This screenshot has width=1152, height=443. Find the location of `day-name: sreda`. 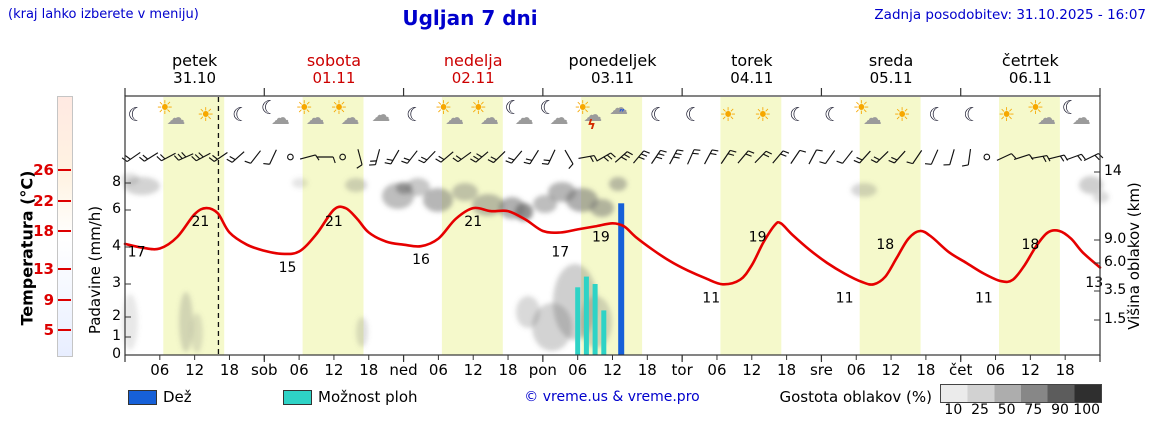

day-name: sreda is located at coordinates (891, 60).